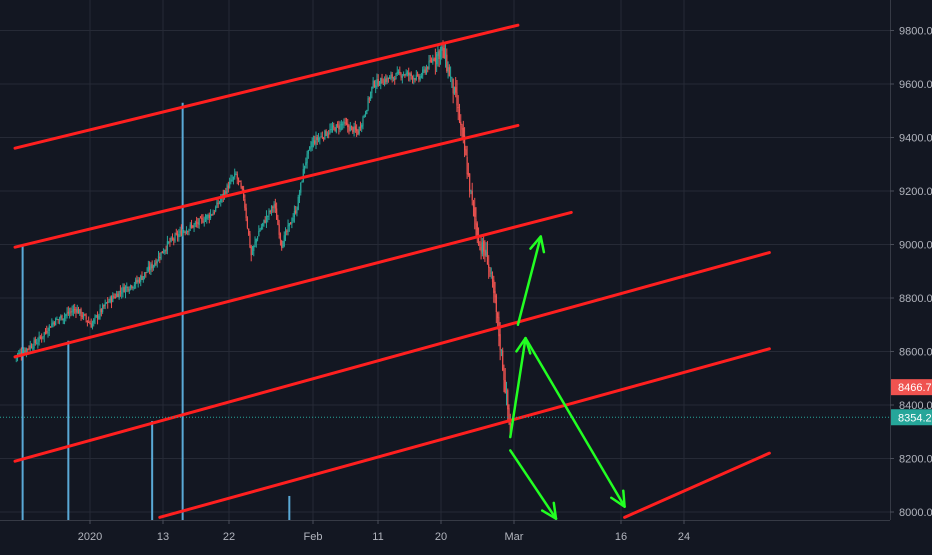 Image resolution: width=932 pixels, height=555 pixels. What do you see at coordinates (549, 510) in the screenshot?
I see `arrow-head` at bounding box center [549, 510].